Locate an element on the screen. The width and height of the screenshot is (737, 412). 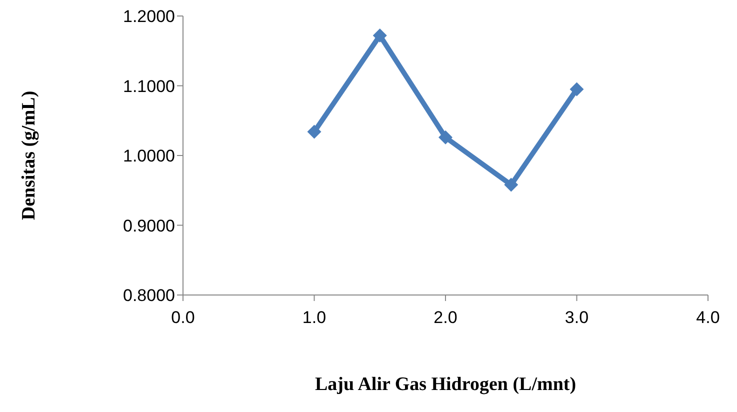
y-tick-label: 1.1000 is located at coordinates (149, 86).